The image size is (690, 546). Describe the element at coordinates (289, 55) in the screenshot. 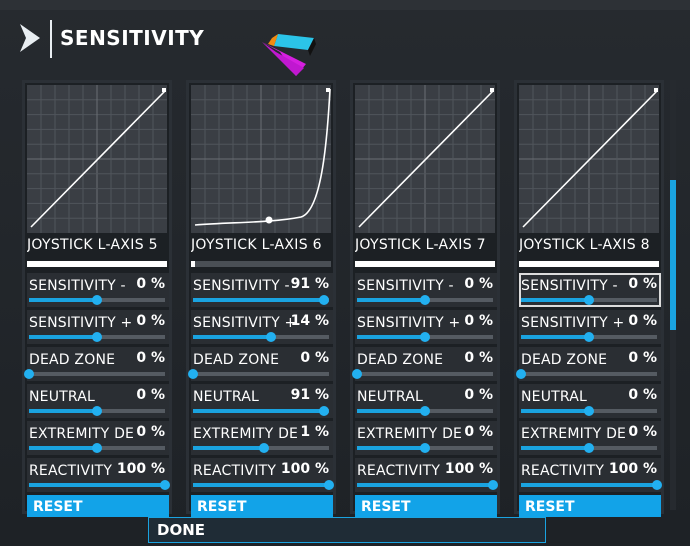

I see `mouse-cursor-icon` at that location.